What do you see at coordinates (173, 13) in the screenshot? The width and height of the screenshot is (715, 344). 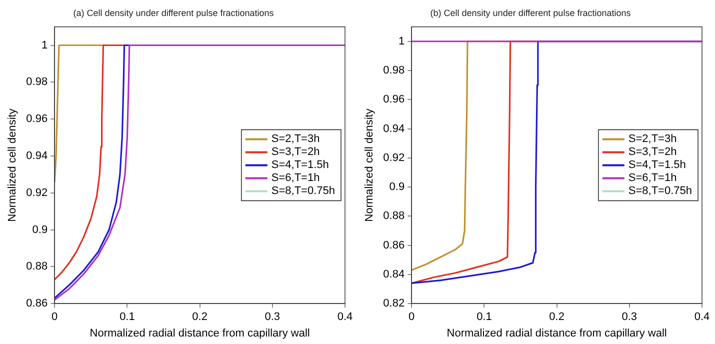 I see `chart-title: (a) Cell density under different pulse fractionations` at bounding box center [173, 13].